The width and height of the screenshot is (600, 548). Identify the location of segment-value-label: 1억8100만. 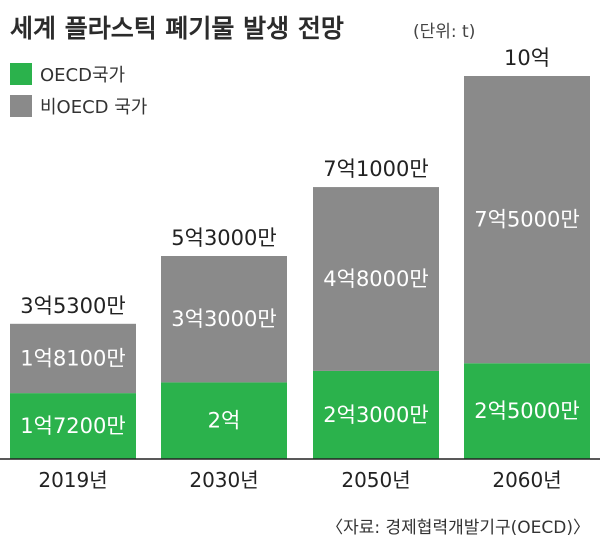
(72, 358).